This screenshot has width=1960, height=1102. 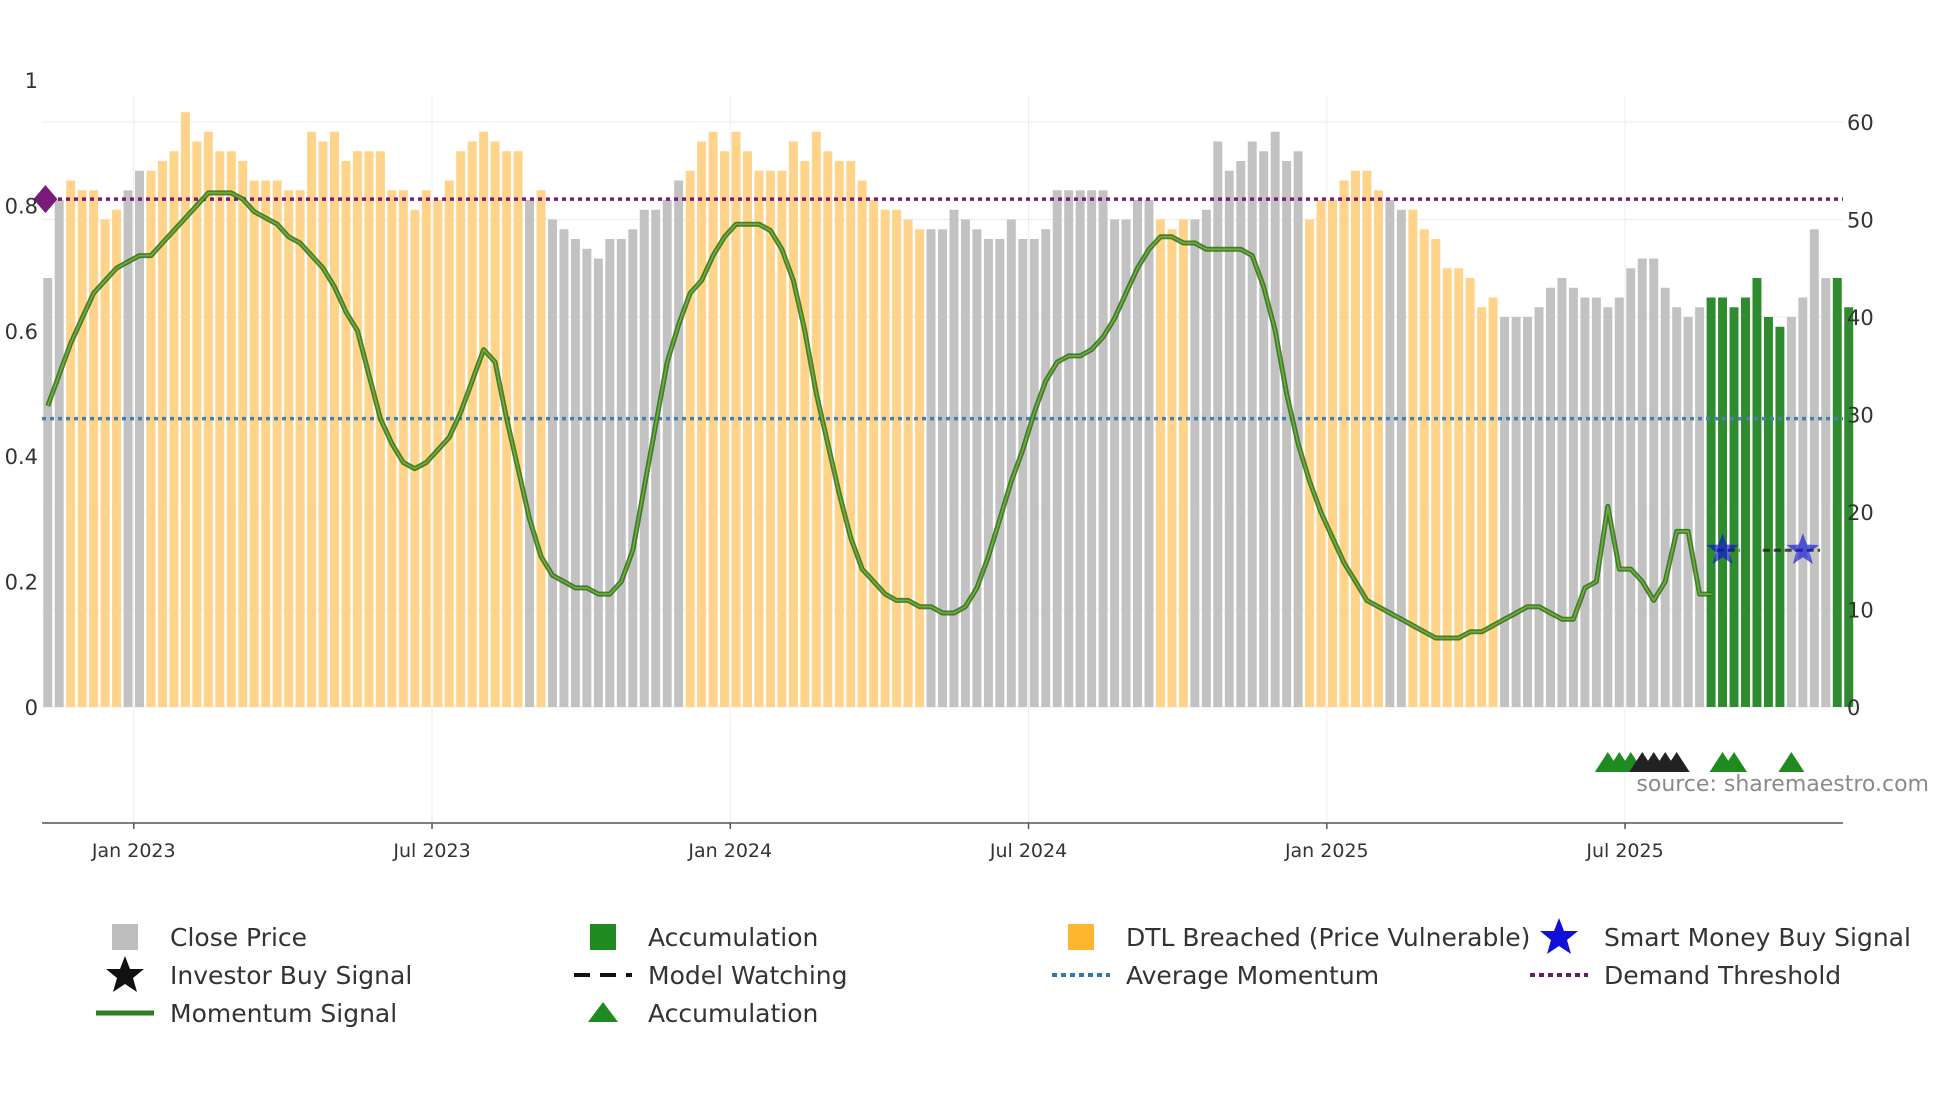 I want to click on right-tick-label: 60, so click(x=1860, y=123).